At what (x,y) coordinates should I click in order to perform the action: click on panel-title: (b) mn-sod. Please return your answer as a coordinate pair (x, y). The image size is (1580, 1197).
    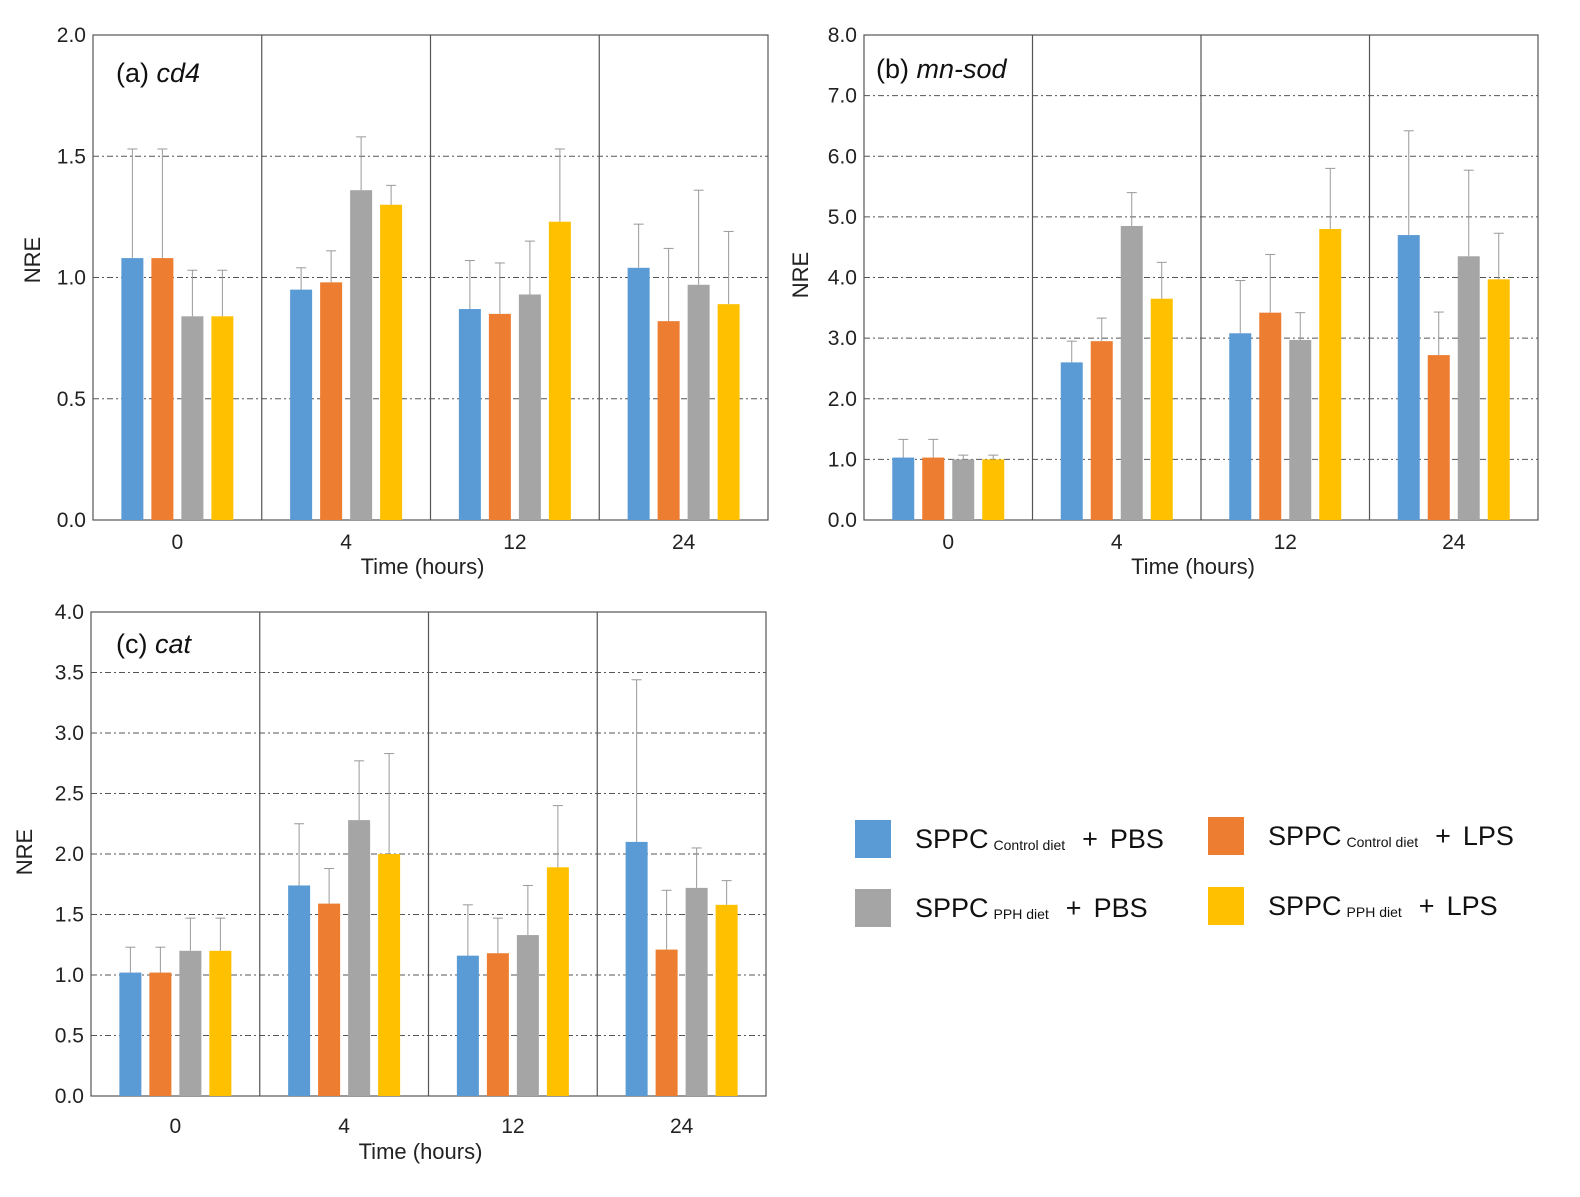
    Looking at the image, I should click on (942, 69).